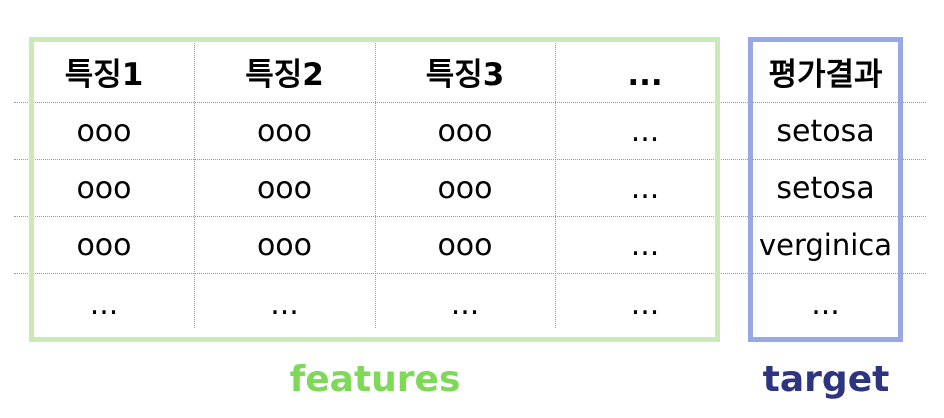 This screenshot has height=418, width=944. Describe the element at coordinates (375, 379) in the screenshot. I see `features-label: features` at that location.